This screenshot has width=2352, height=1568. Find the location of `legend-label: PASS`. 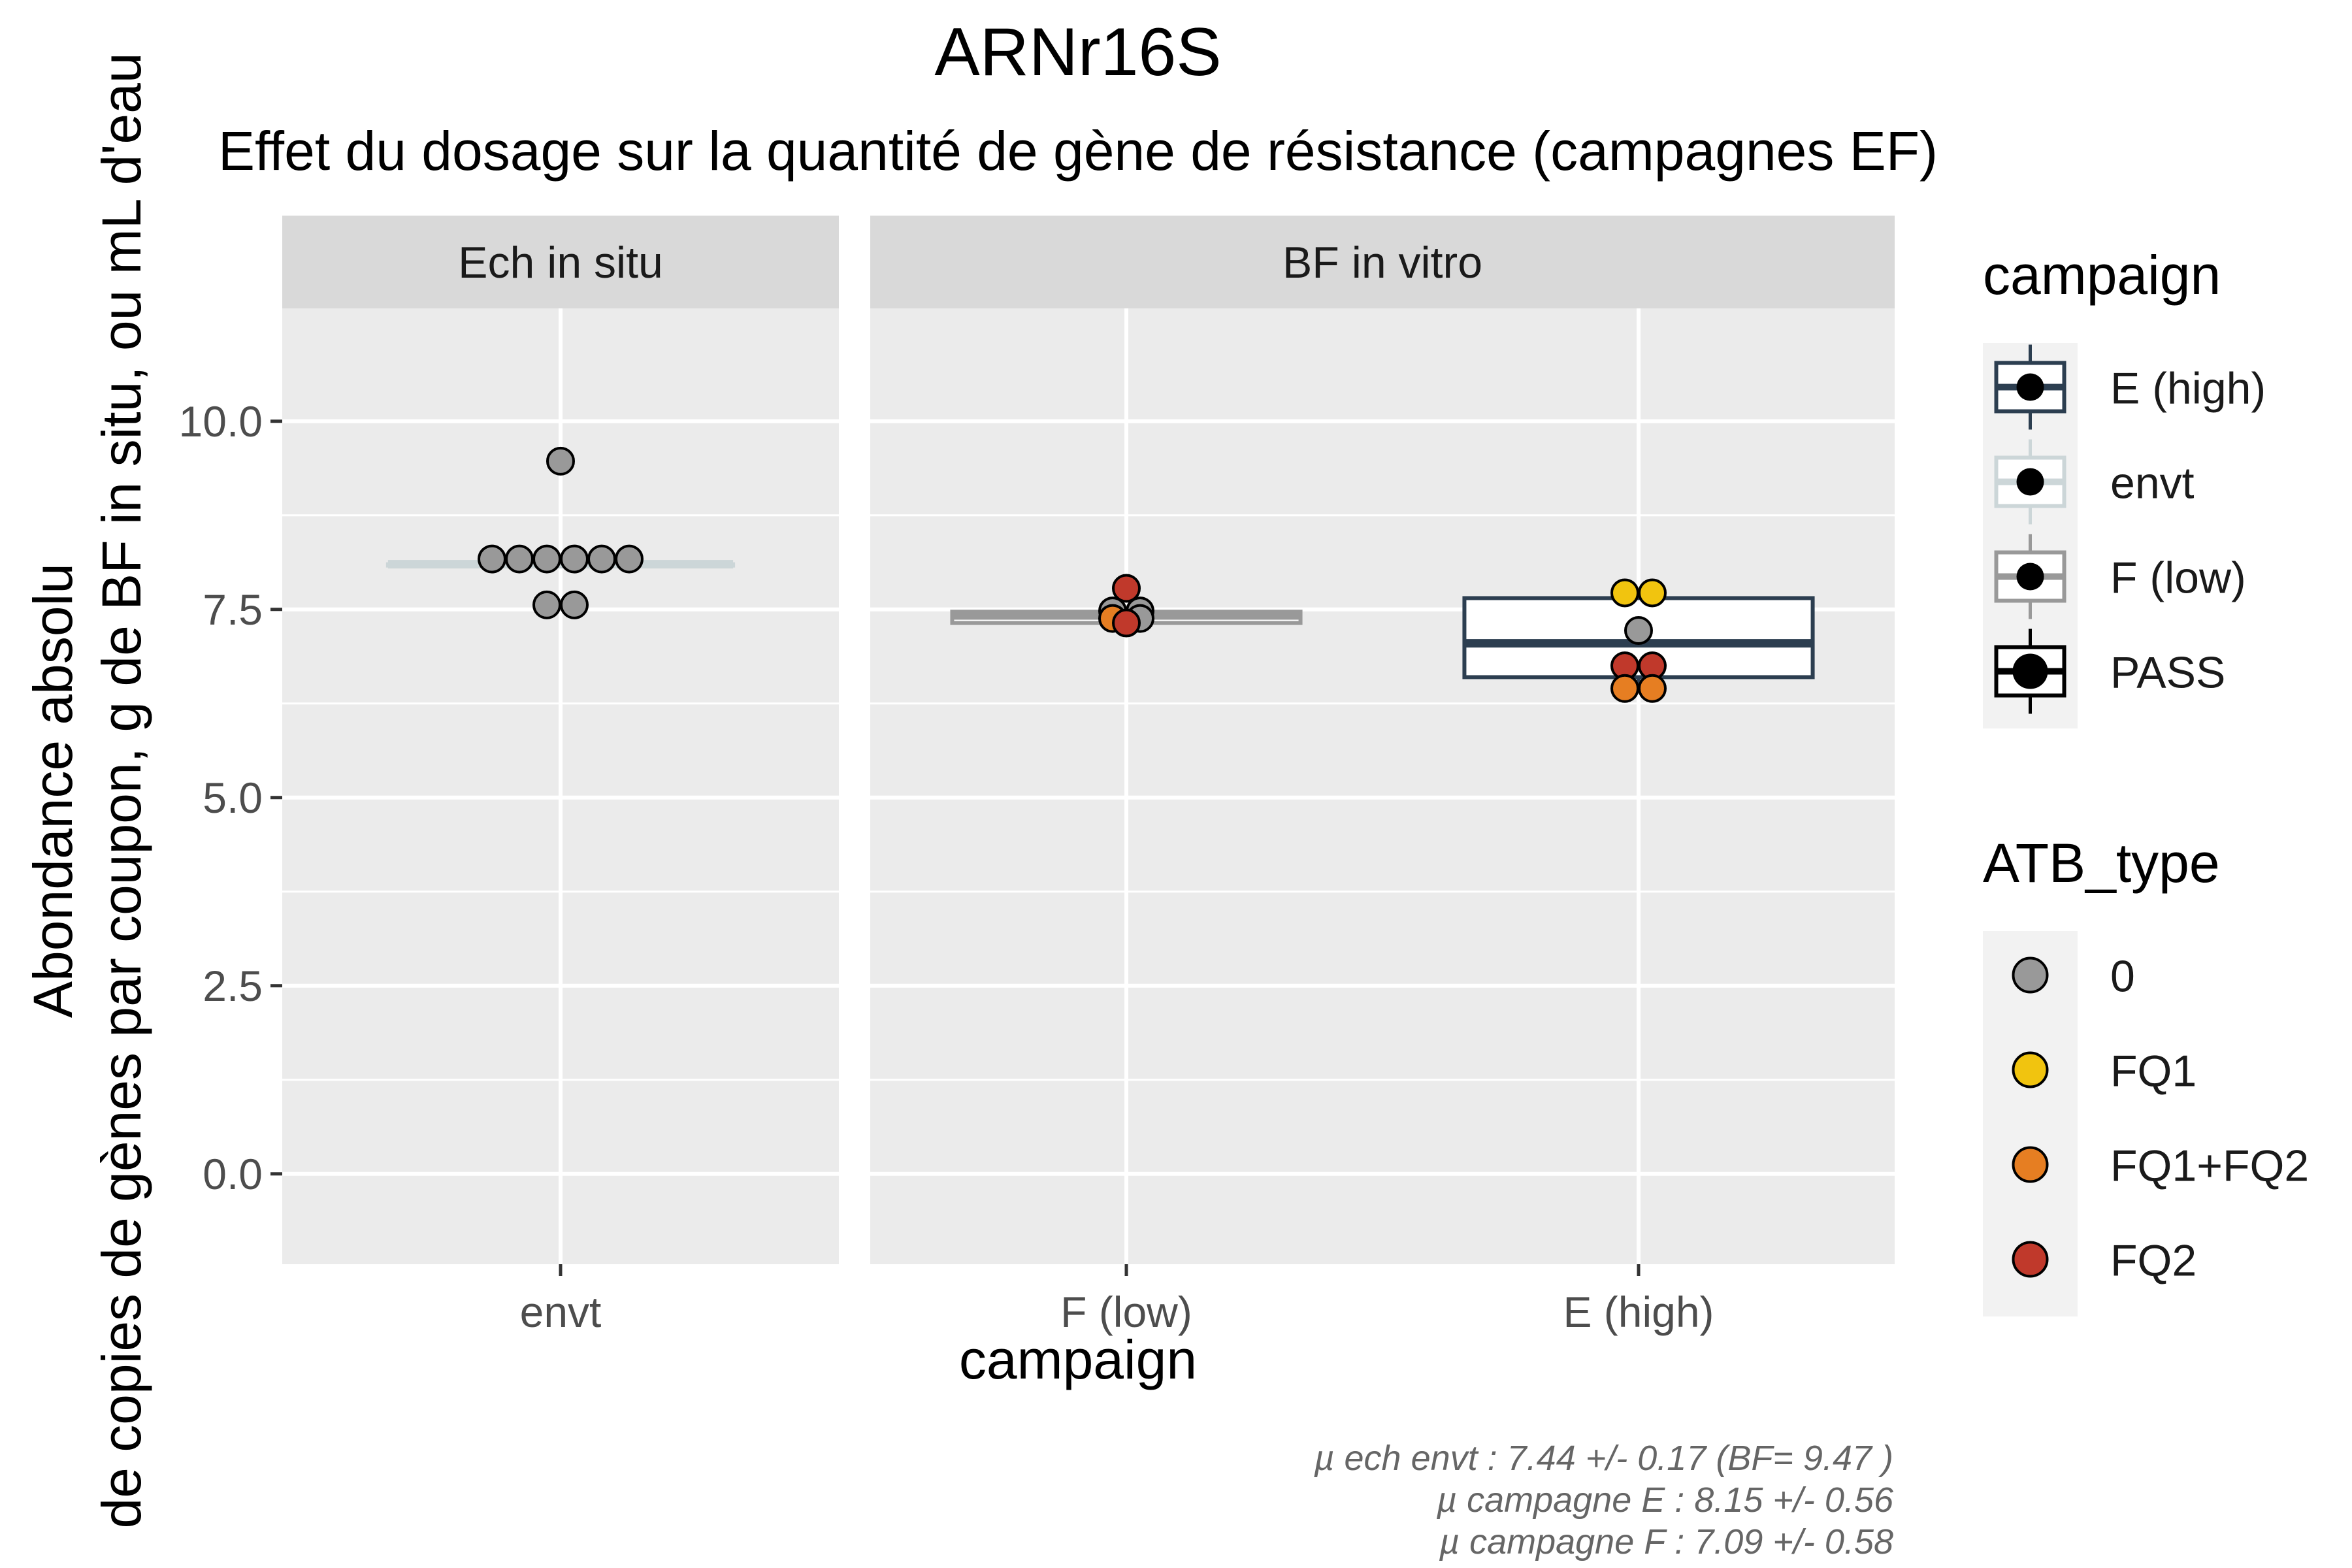

legend-label: PASS is located at coordinates (2167, 673).